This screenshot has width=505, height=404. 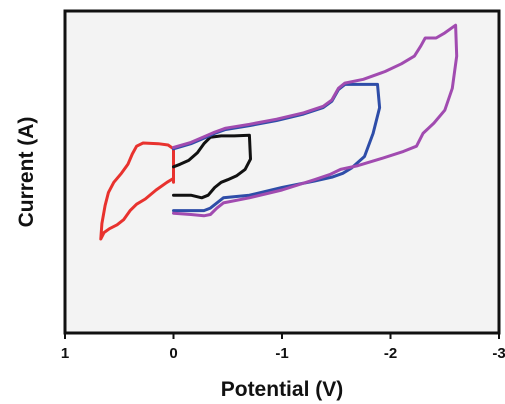 I want to click on x-axis-title: Potential (V), so click(x=282, y=389).